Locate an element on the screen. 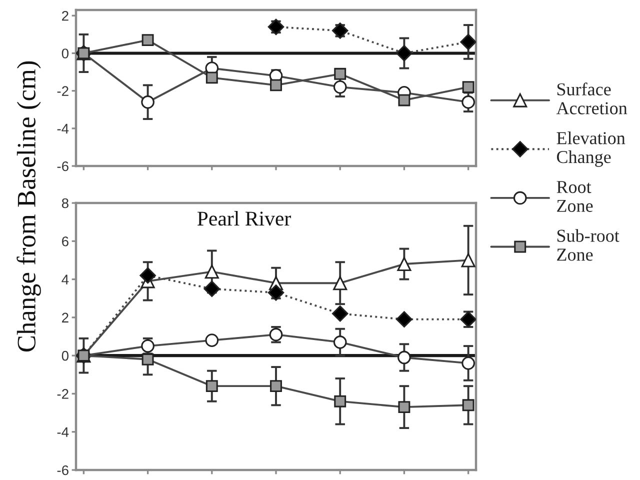 This screenshot has width=640, height=480. legend-label: Sub-root Zone is located at coordinates (588, 245).